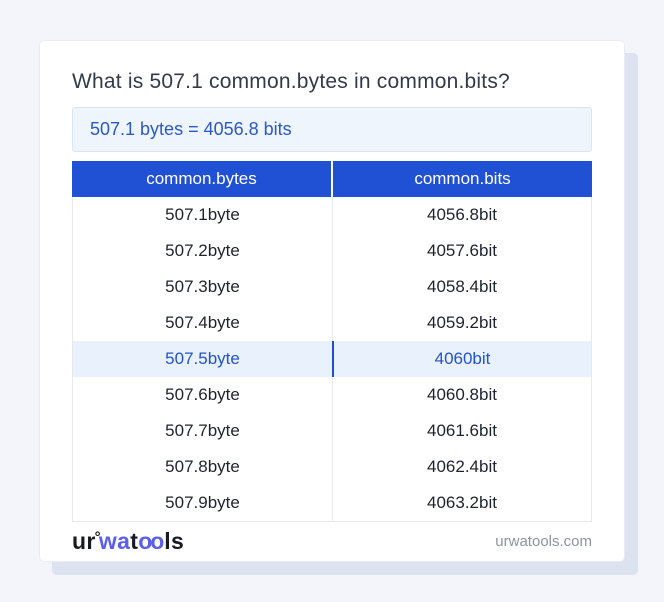  I want to click on bytes-cell: 507.9byte, so click(202, 502).